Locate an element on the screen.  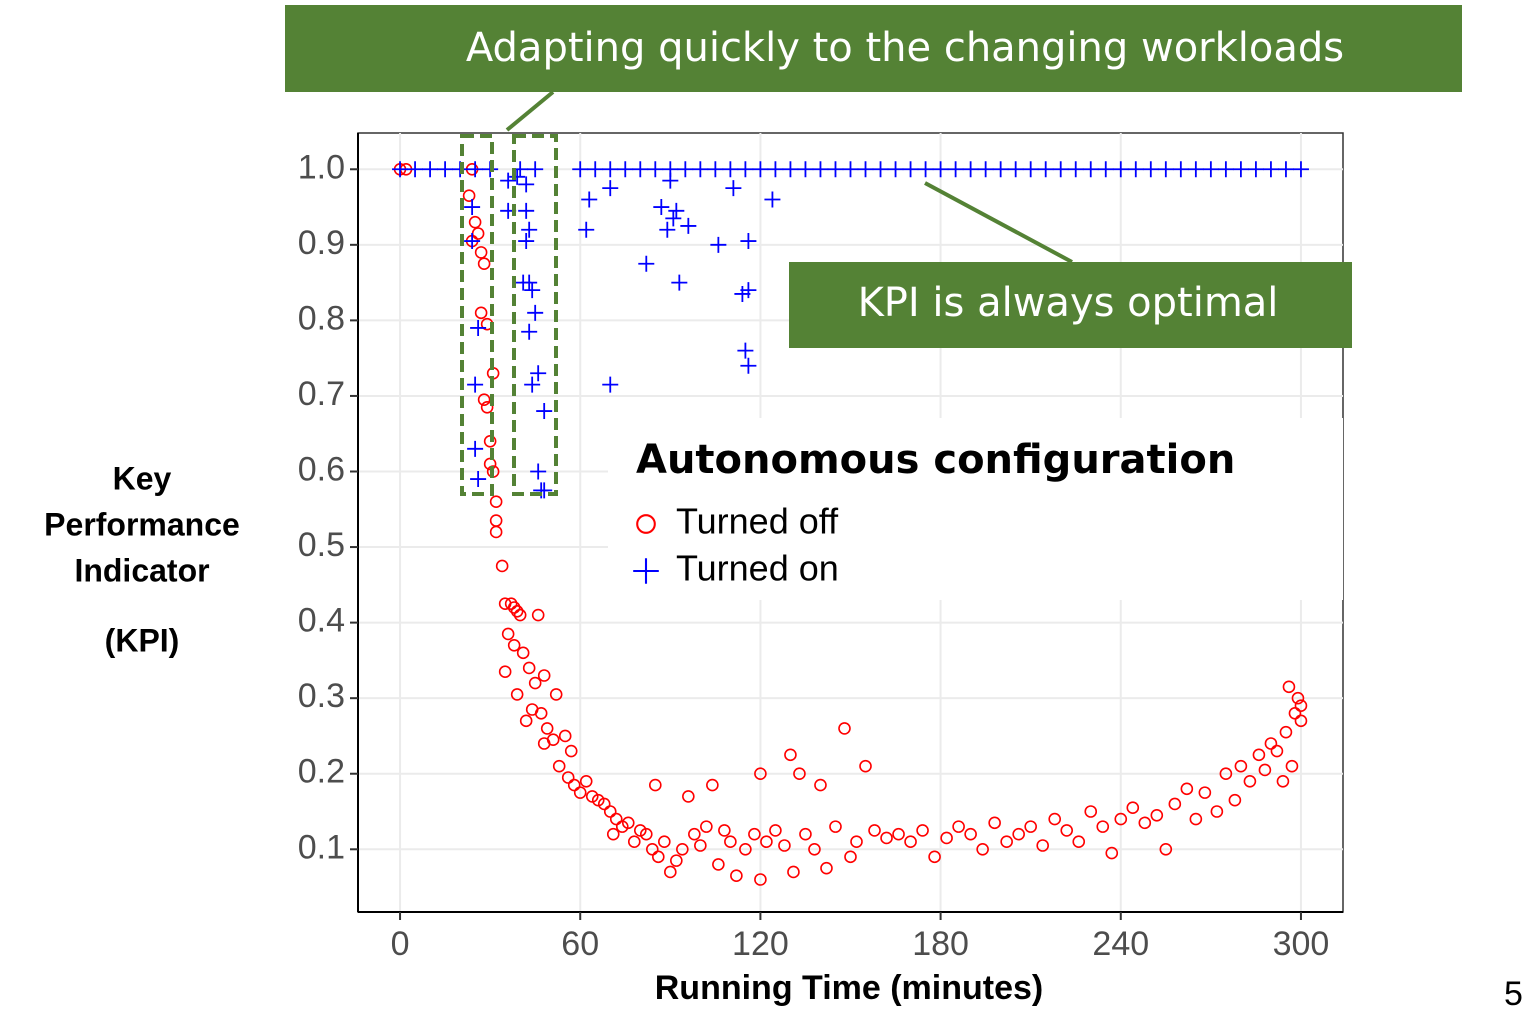
annotation-box is located at coordinates (873, 48).